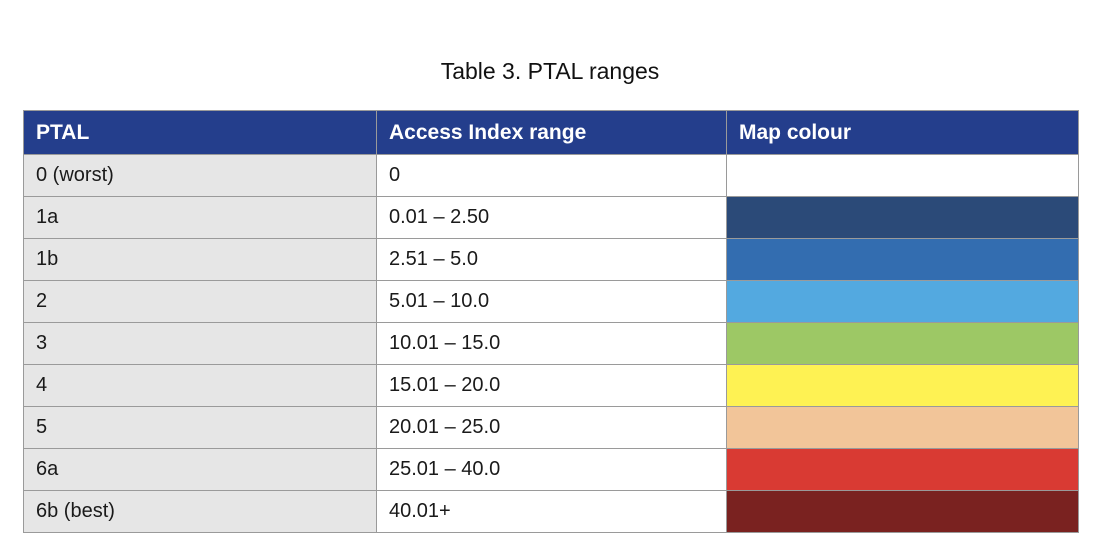 The image size is (1110, 560). Describe the element at coordinates (200, 427) in the screenshot. I see `ptal-level-cell: 5` at that location.